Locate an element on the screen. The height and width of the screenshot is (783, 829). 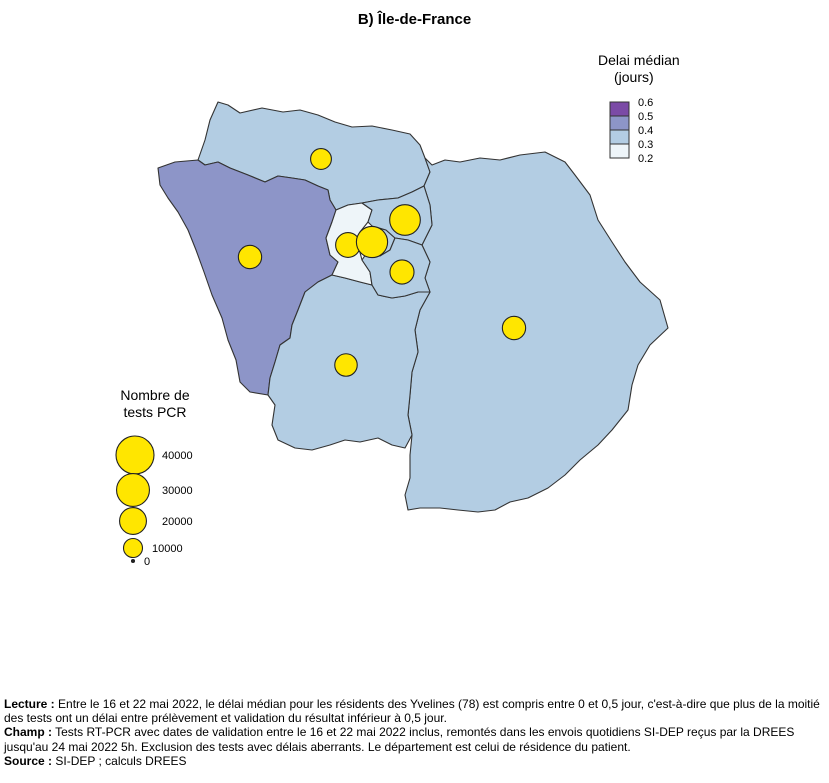
color-legend-title: Delai médian (jours) is located at coordinates (653, 69).